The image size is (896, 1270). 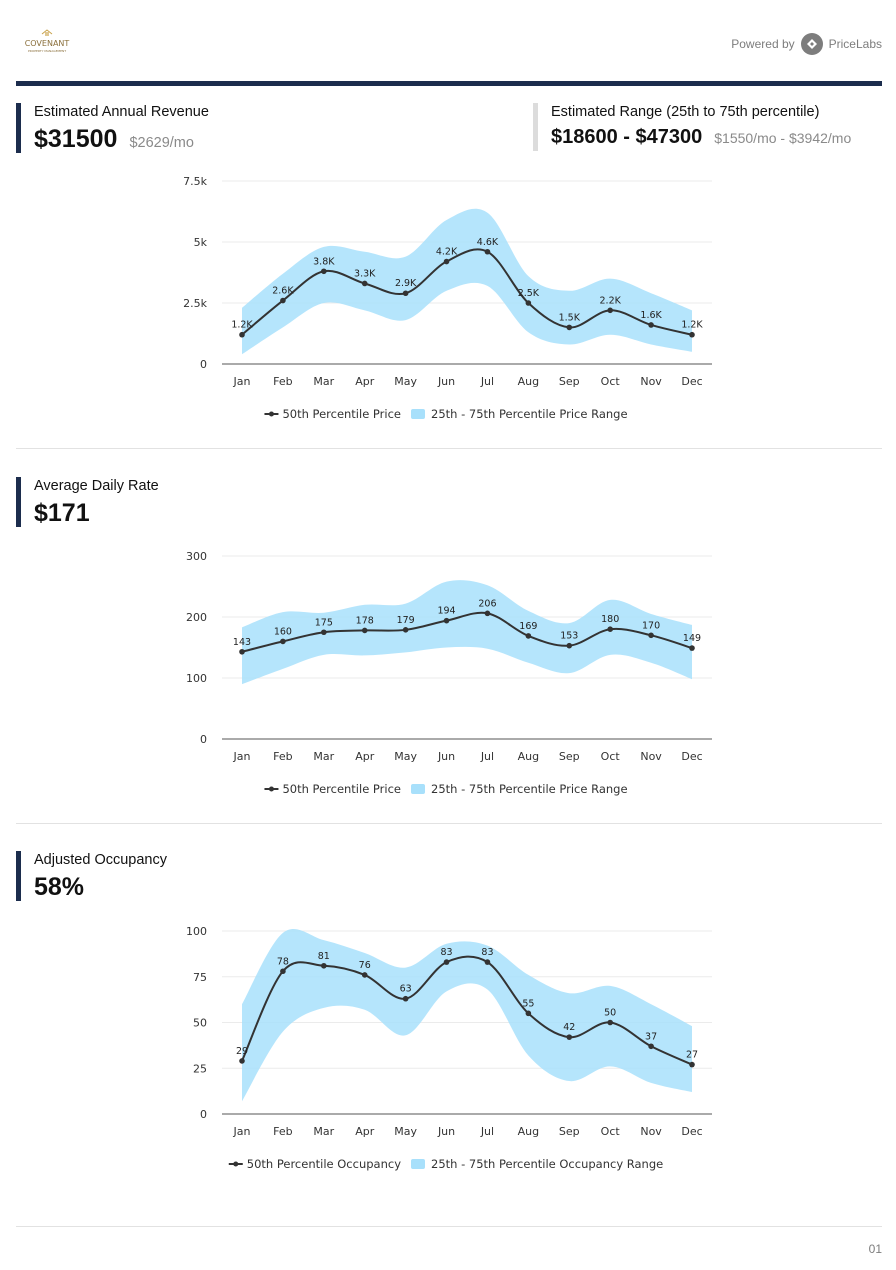 What do you see at coordinates (96, 486) in the screenshot?
I see `adr-label: Average Daily Rate` at bounding box center [96, 486].